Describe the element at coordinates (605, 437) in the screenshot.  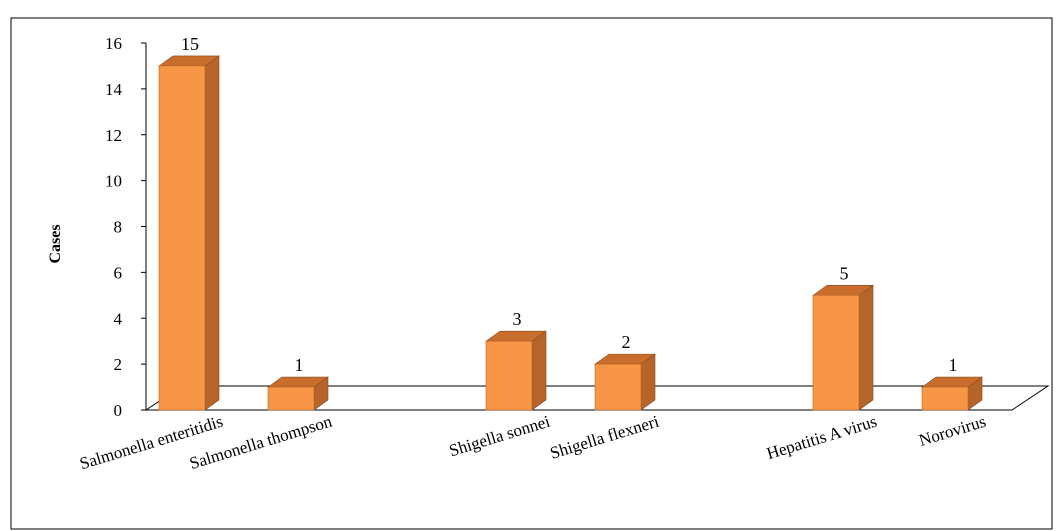
I see `category-label-4: Shigella flexneri` at that location.